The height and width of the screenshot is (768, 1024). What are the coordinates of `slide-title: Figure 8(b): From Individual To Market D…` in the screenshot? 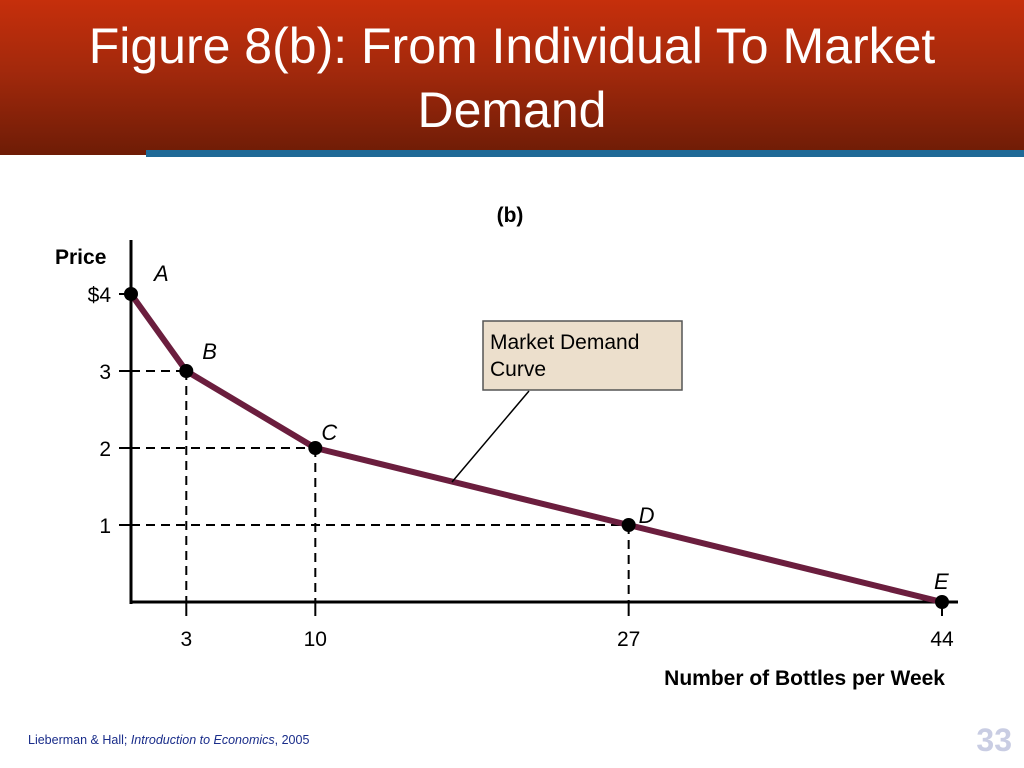 It's located at (512, 78).